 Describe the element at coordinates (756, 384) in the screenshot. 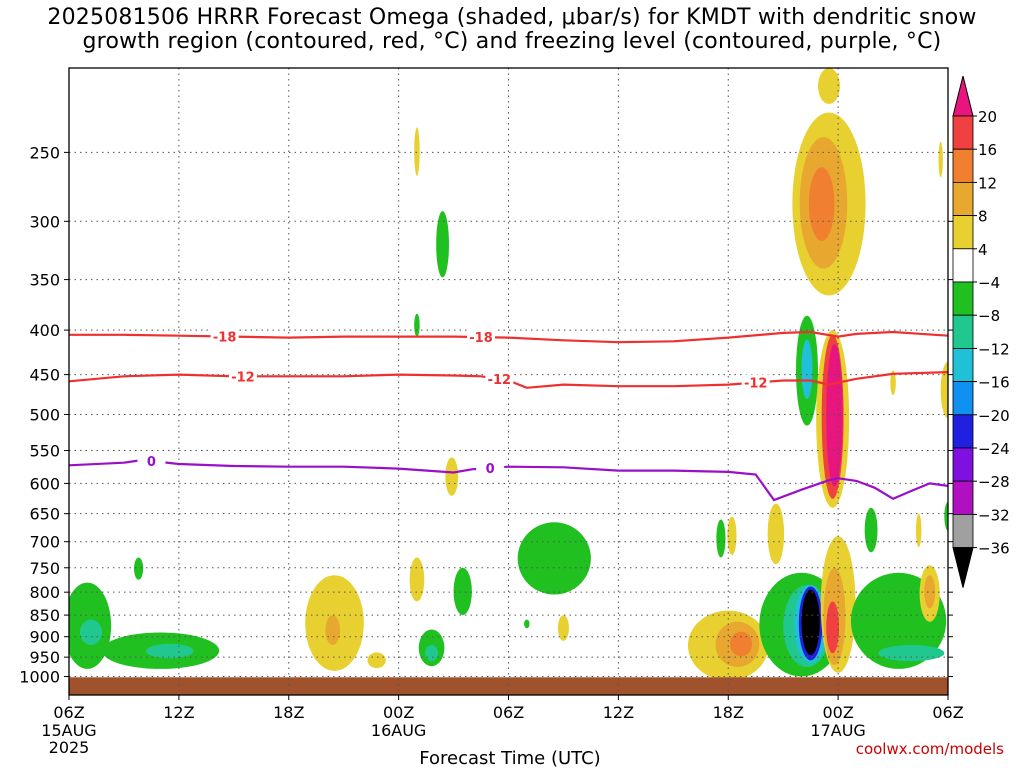

I see `contour-label-1-2: -12` at that location.